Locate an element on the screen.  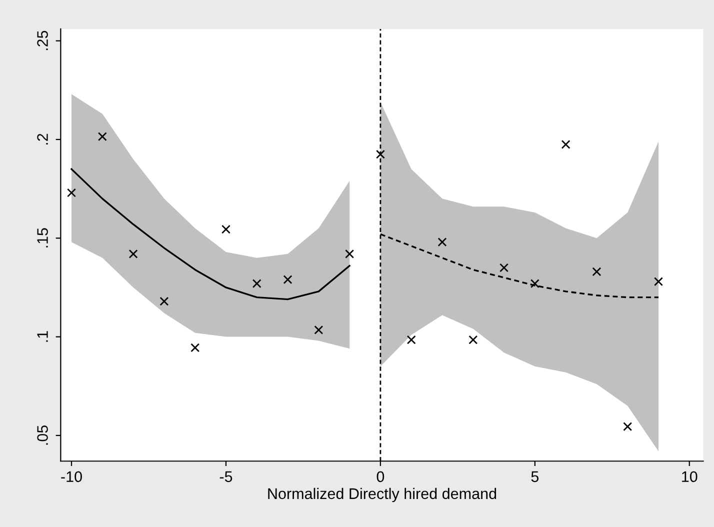
x-tick-label: 0 is located at coordinates (380, 476).